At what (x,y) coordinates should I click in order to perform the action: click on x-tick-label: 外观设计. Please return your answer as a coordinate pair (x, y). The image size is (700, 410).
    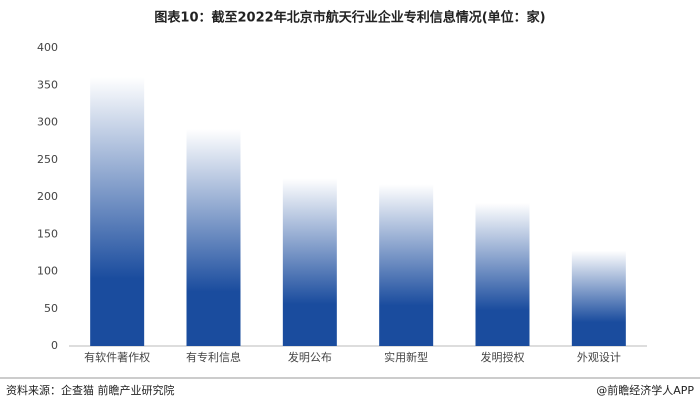
    Looking at the image, I should click on (599, 357).